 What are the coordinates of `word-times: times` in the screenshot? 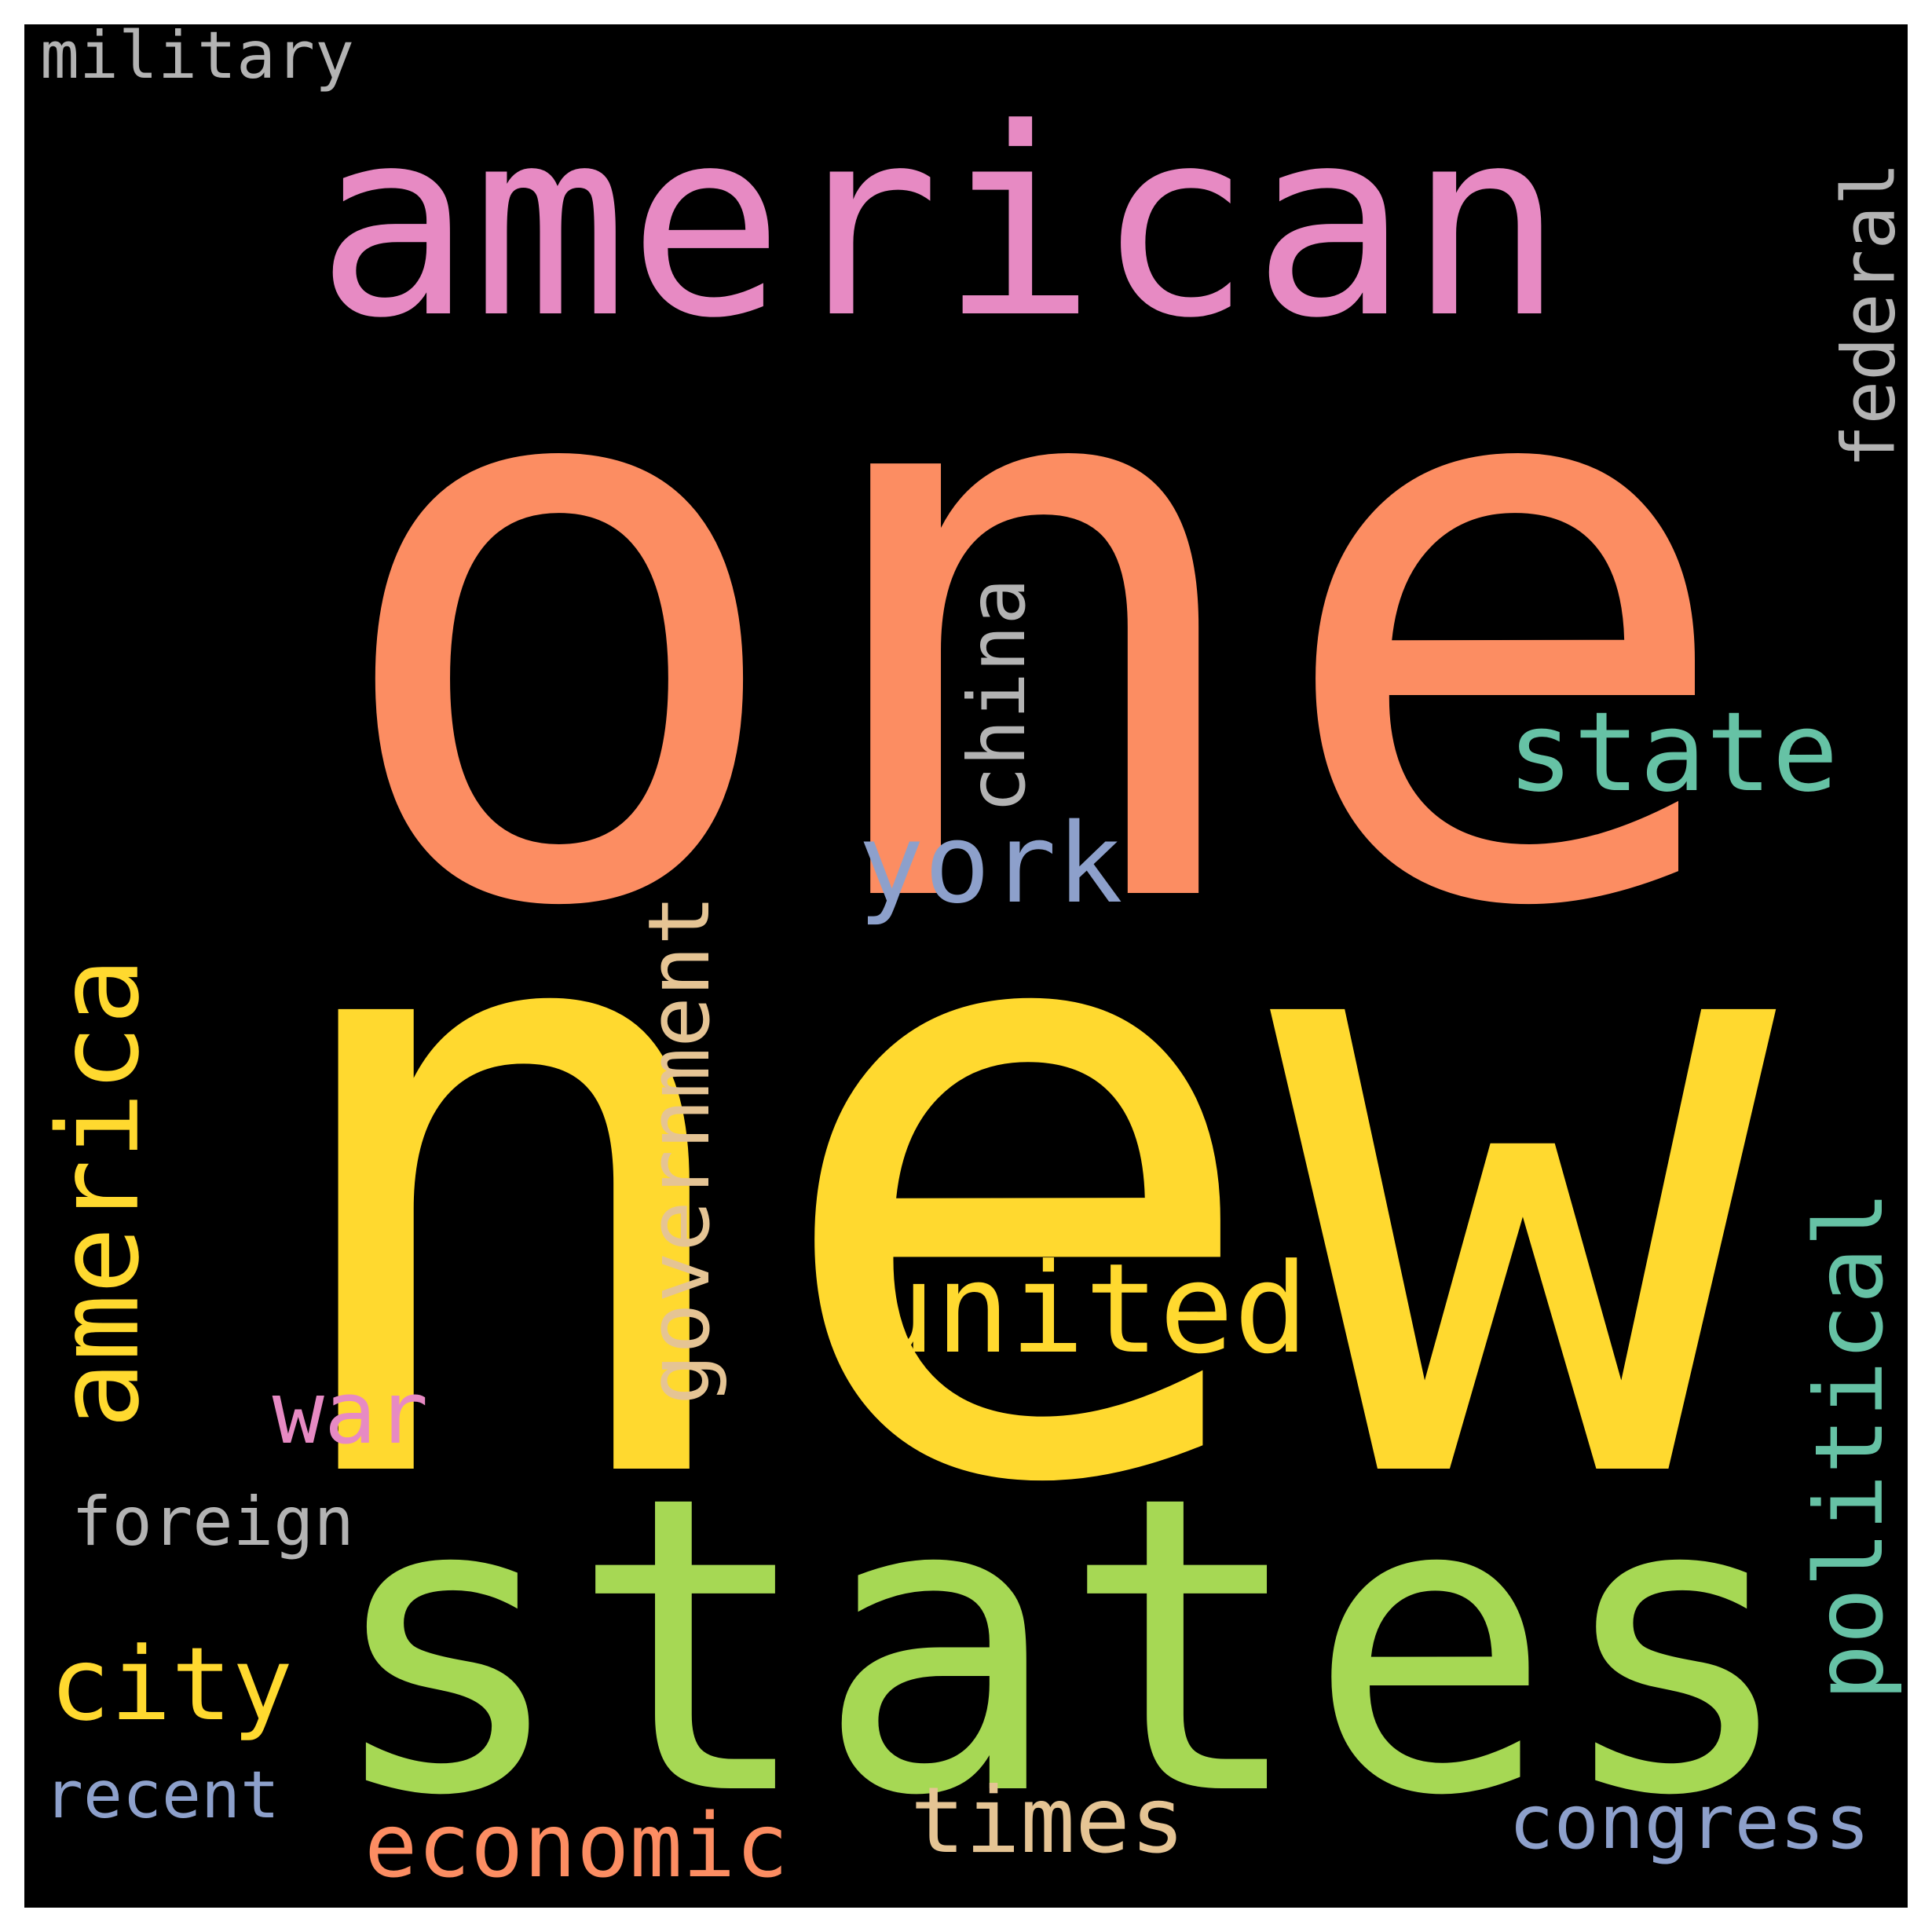 It's located at (1047, 1820).